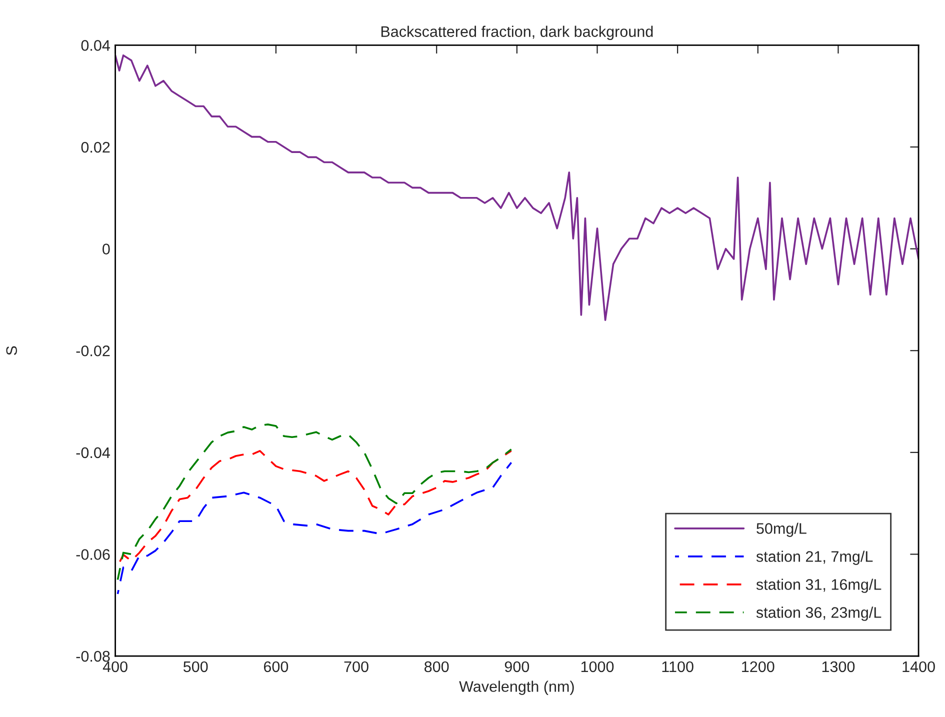 Image resolution: width=945 pixels, height=717 pixels. Describe the element at coordinates (814, 557) in the screenshot. I see `legend-label: station 21, 7mg/L` at that location.